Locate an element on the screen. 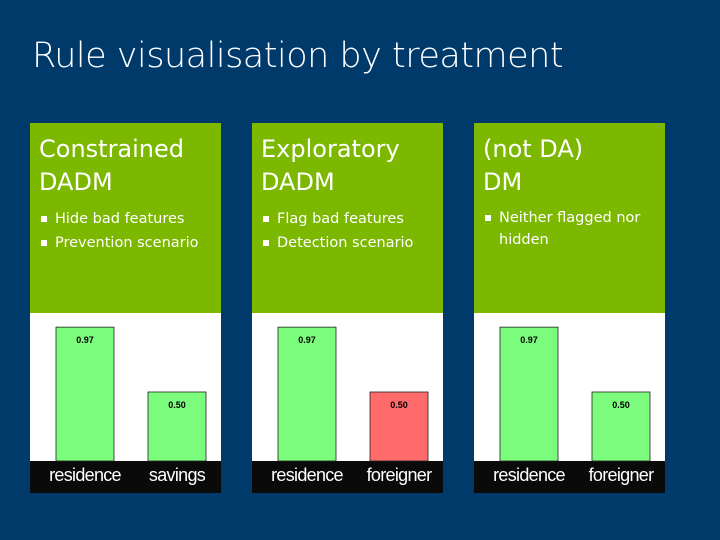 The image size is (720, 540). bullet-list: Neither flagged nor hidden is located at coordinates (573, 229).